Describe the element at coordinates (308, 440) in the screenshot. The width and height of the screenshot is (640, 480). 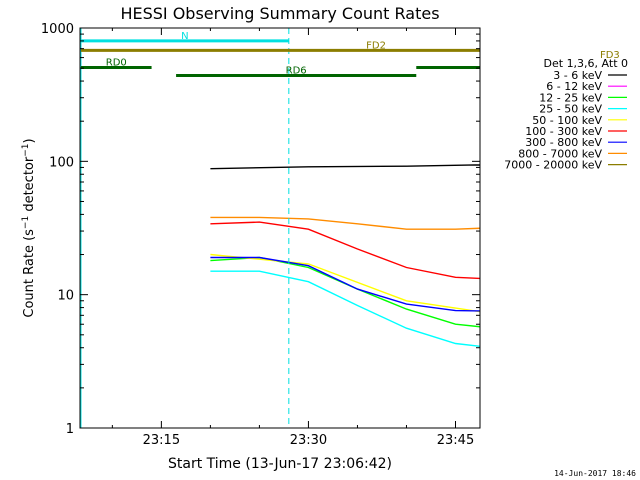
I see `x-tick-label-1: 23:30` at that location.